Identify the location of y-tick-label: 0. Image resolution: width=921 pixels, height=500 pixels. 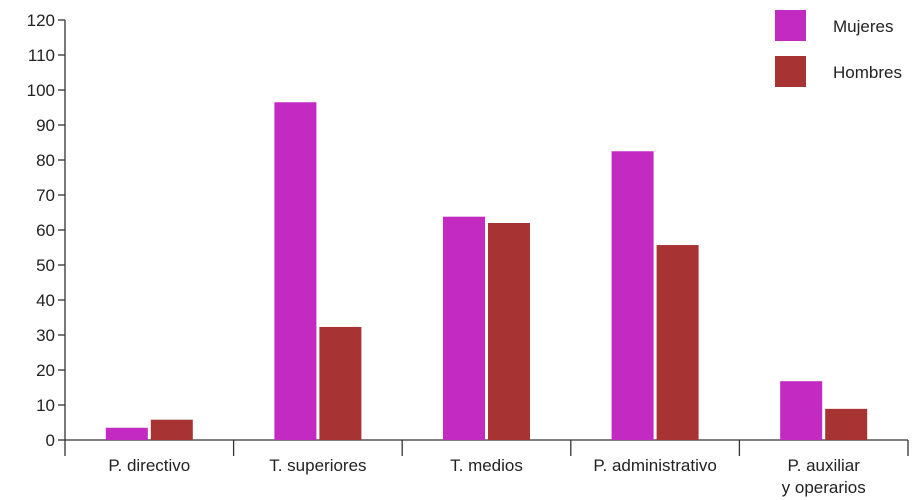
(50, 440).